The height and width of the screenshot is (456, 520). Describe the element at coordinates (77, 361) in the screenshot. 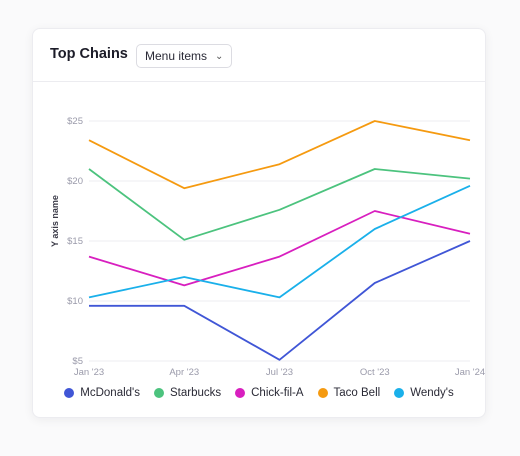

I see `y-tick-label: $5` at that location.